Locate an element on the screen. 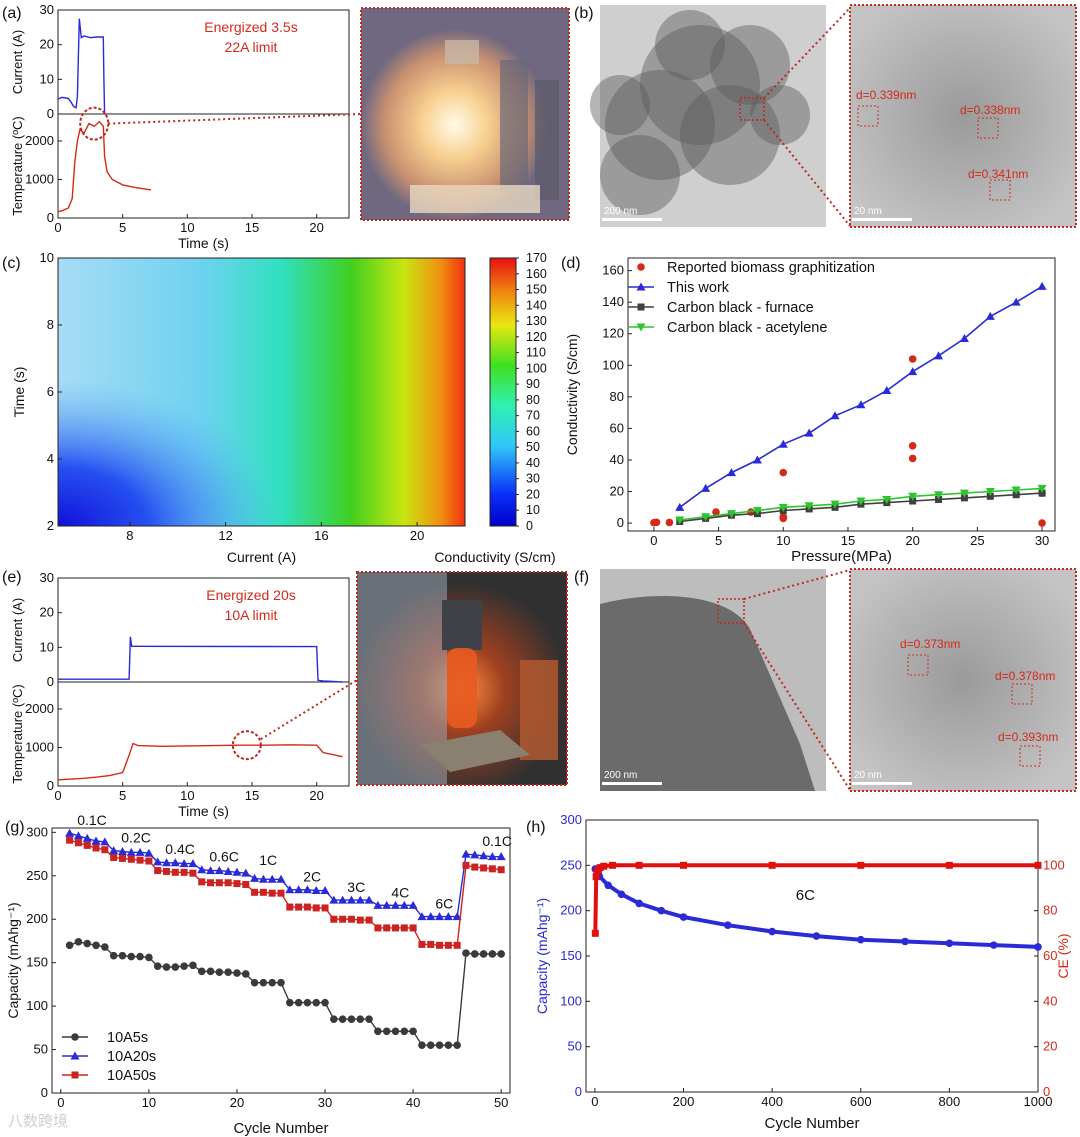  rate-label: 1C is located at coordinates (268, 860).